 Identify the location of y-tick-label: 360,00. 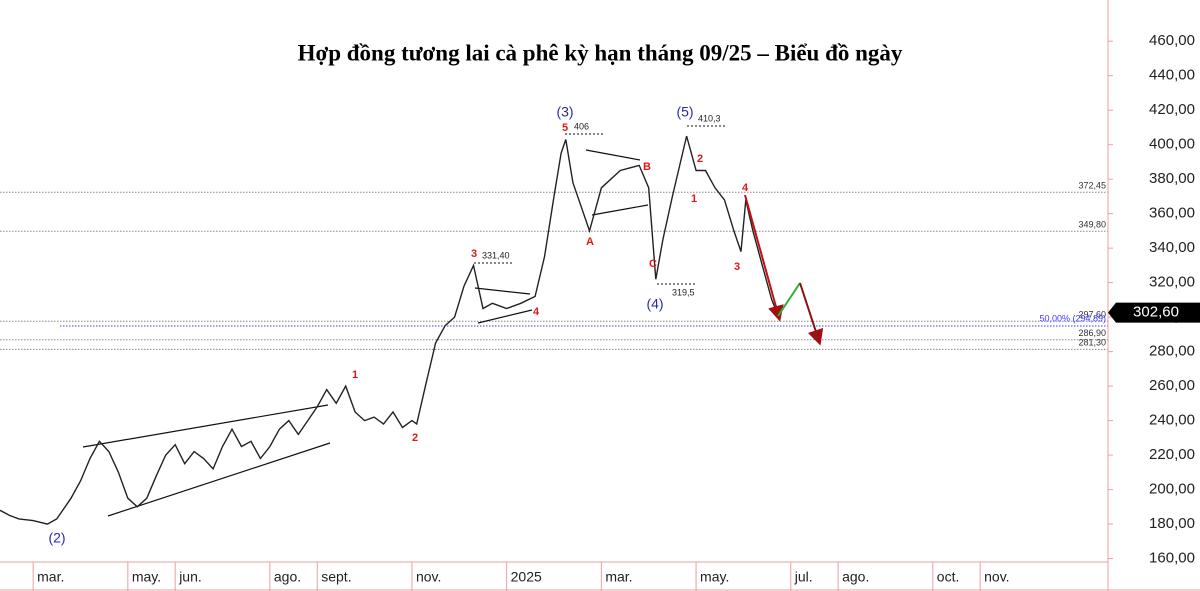
(1172, 213).